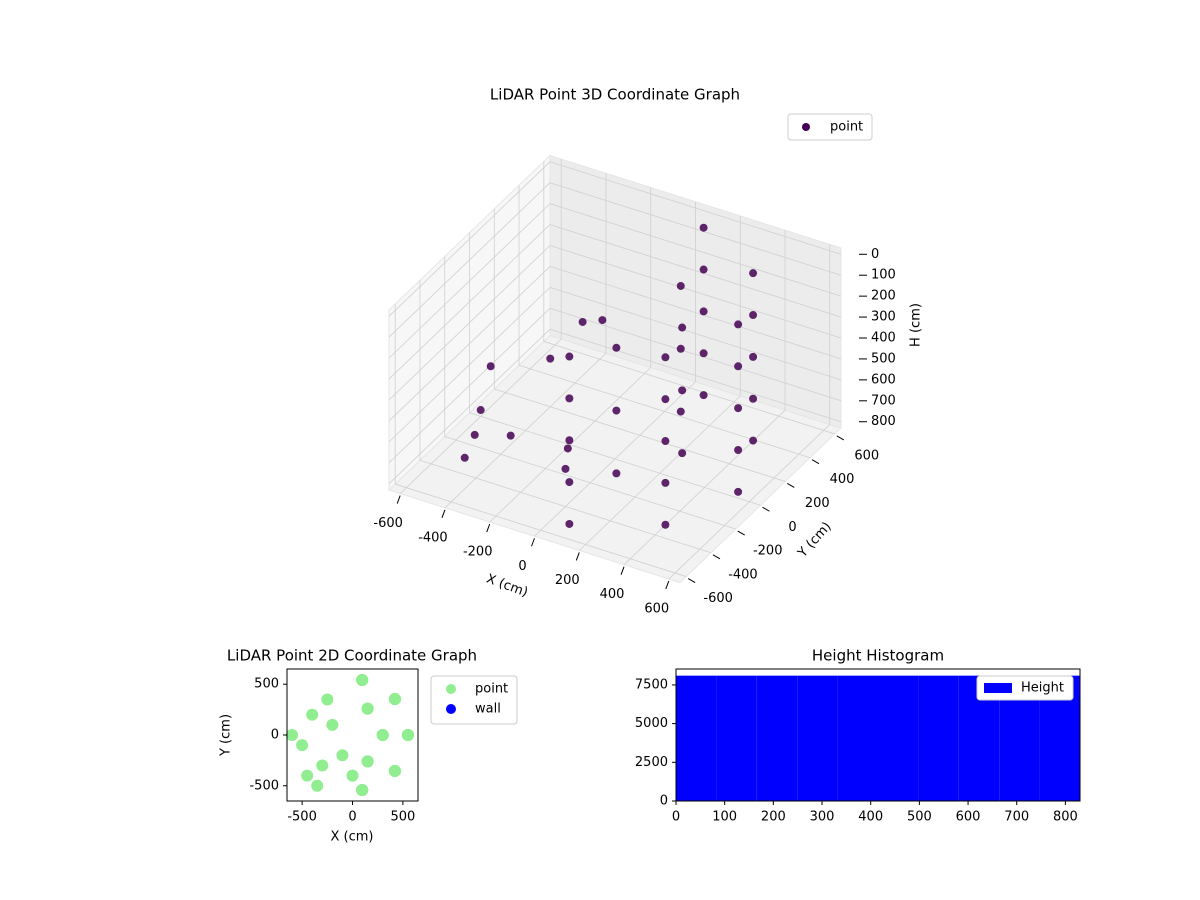  Describe the element at coordinates (998, 688) in the screenshot. I see `legend-patch` at that location.